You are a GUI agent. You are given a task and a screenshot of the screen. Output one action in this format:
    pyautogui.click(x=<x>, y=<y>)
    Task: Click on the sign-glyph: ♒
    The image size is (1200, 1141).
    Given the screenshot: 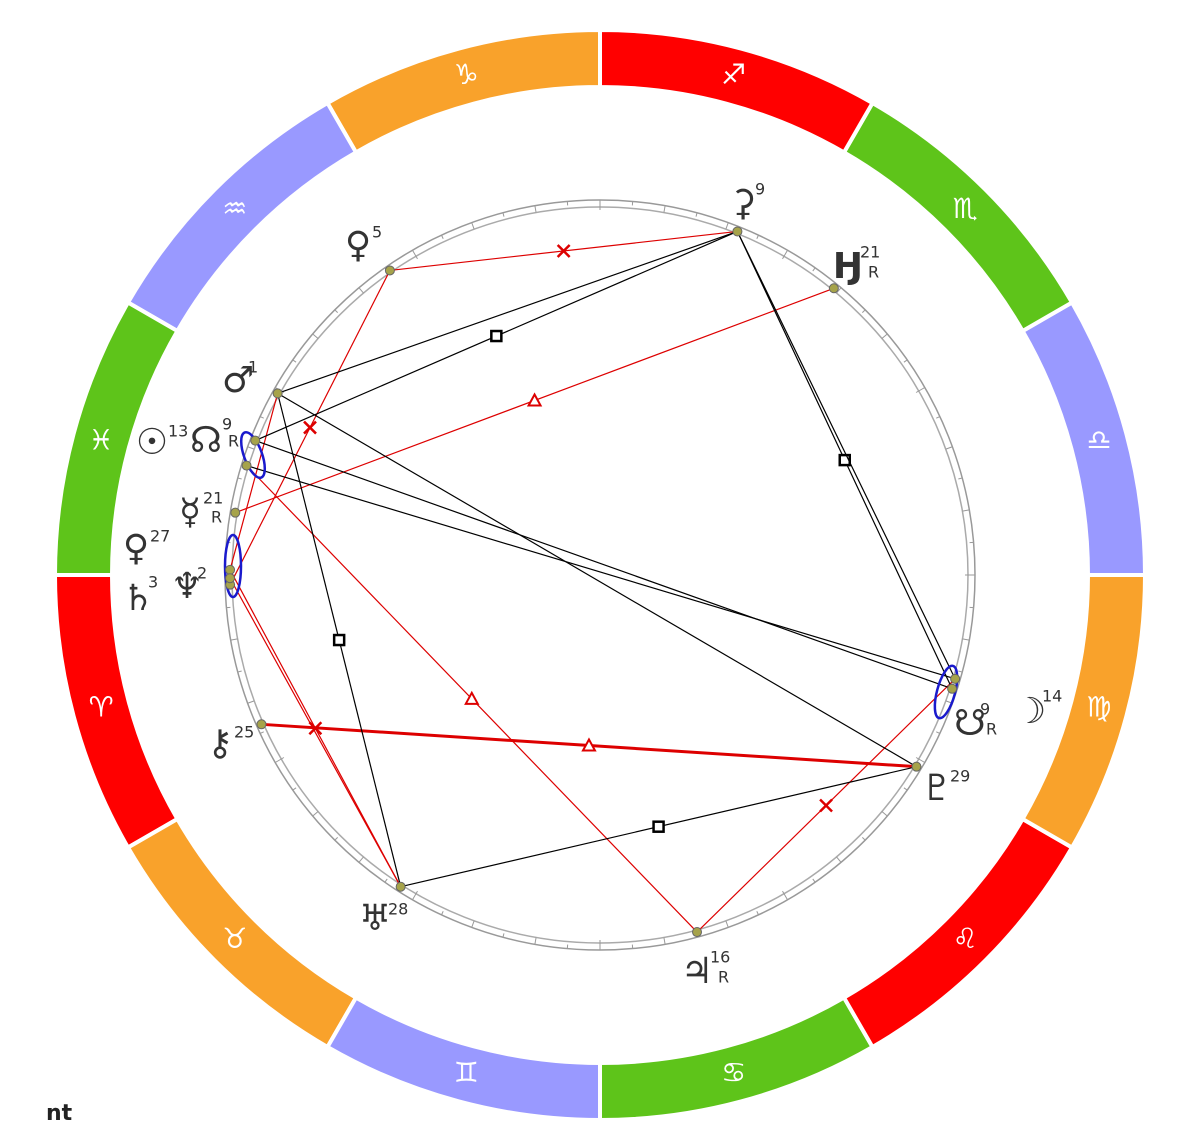 What is the action you would take?
    pyautogui.click(x=234, y=208)
    